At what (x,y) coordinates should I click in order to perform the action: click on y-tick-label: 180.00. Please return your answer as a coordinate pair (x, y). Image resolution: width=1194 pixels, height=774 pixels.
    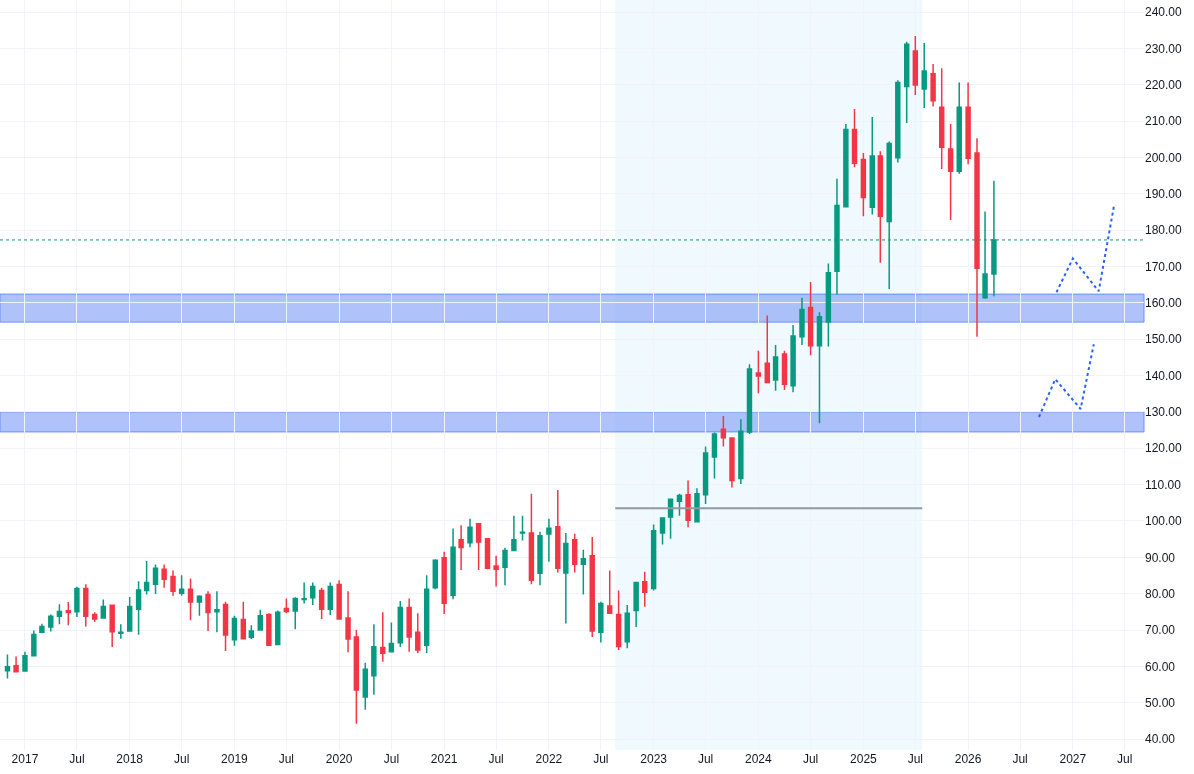
    Looking at the image, I should click on (1164, 230).